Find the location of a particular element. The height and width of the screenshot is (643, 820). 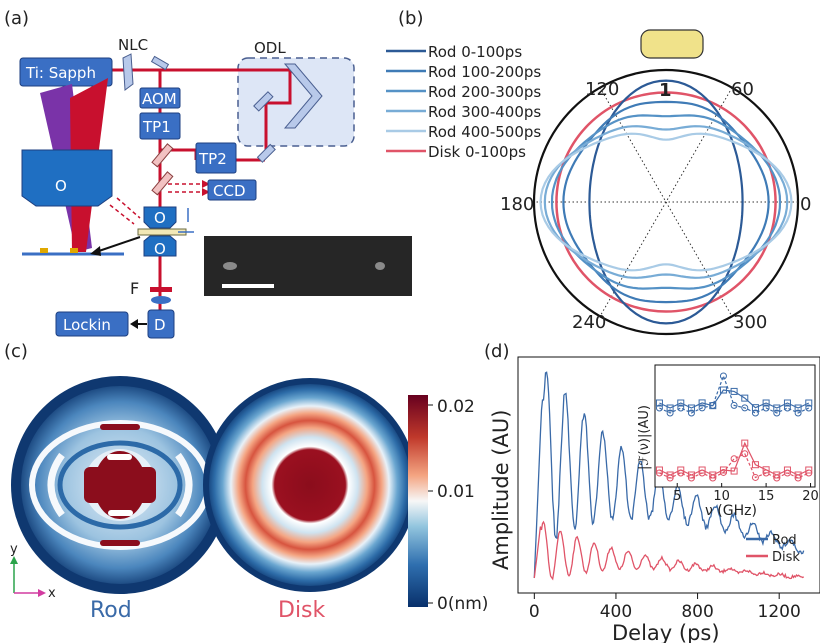

rod-trace is located at coordinates (669, 475).